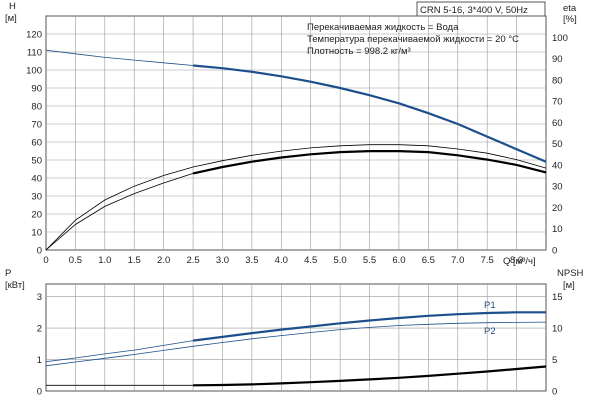 Image resolution: width=600 pixels, height=405 pixels. Describe the element at coordinates (11, 18) in the screenshot. I see `h-axis-unit: [м]` at that location.